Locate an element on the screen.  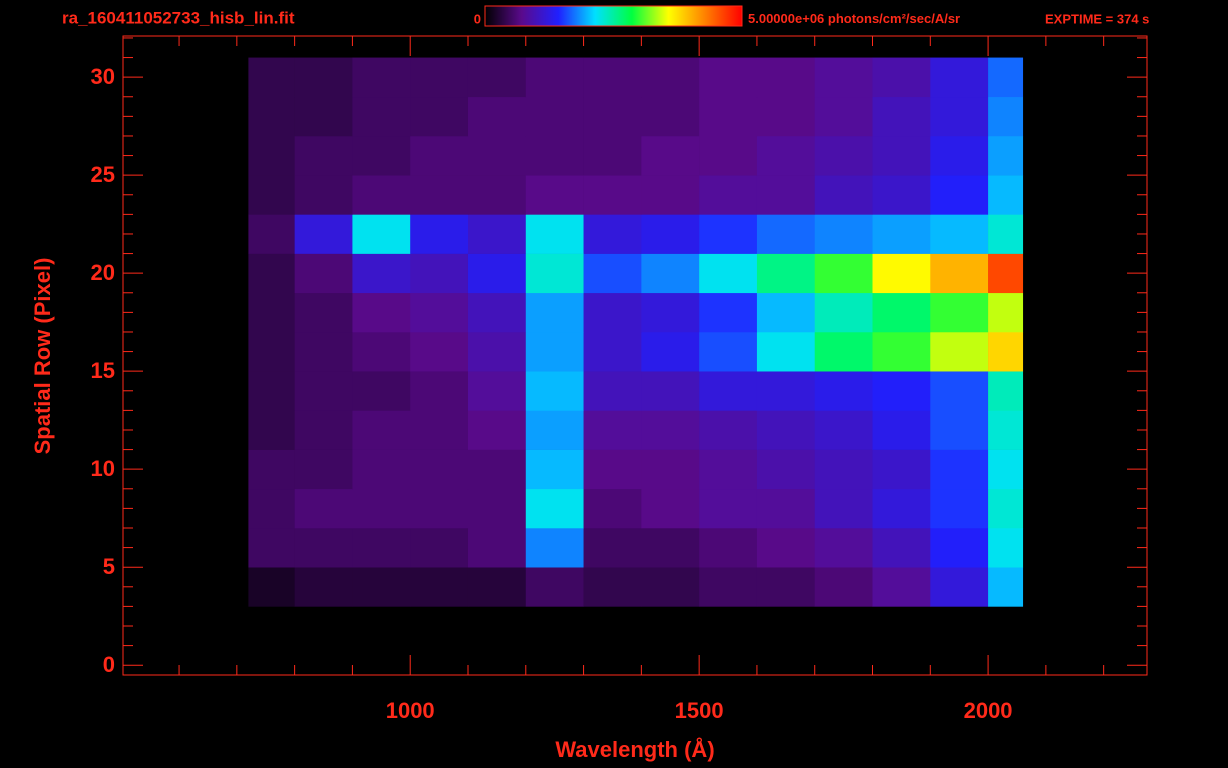
colorbar-tick-label: 5.00000e+06 photons/cm²/sec/A/sr is located at coordinates (854, 18).